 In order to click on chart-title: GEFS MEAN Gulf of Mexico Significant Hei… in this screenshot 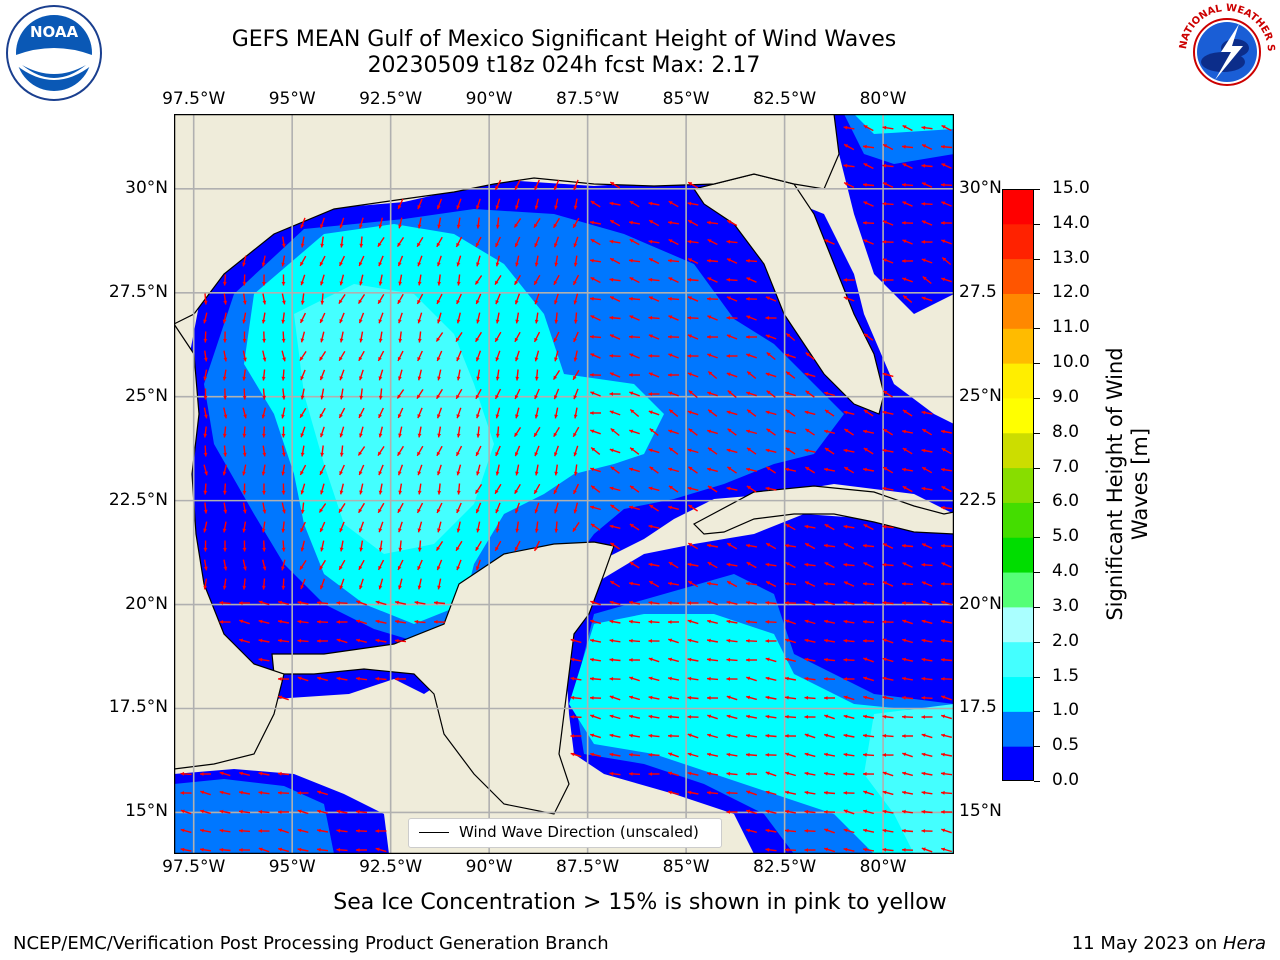, I will do `click(564, 39)`.